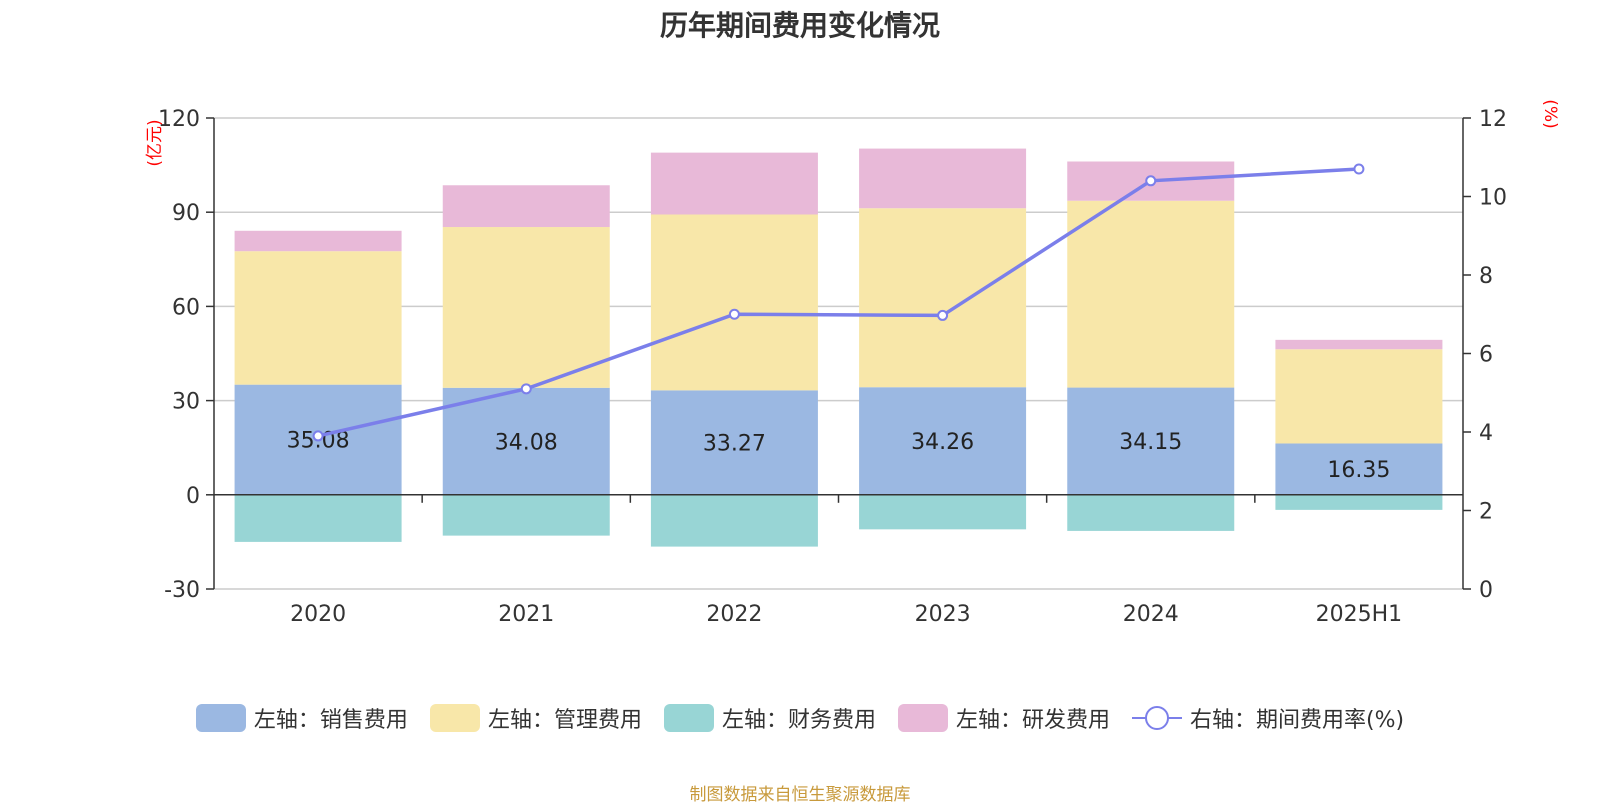 Image resolution: width=1600 pixels, height=805 pixels. I want to click on chart-legend: 左轴：销售费用 左轴：管理费用 左轴：财务费用 左轴：研发费用 右轴：期间费用率(%), so click(800, 718).